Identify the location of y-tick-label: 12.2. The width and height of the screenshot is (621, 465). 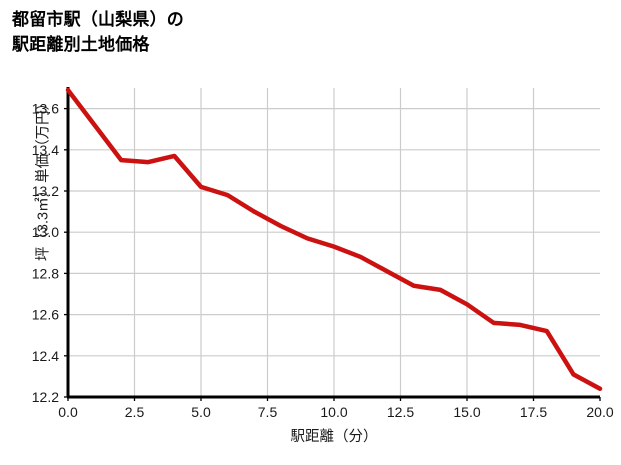
(45, 397).